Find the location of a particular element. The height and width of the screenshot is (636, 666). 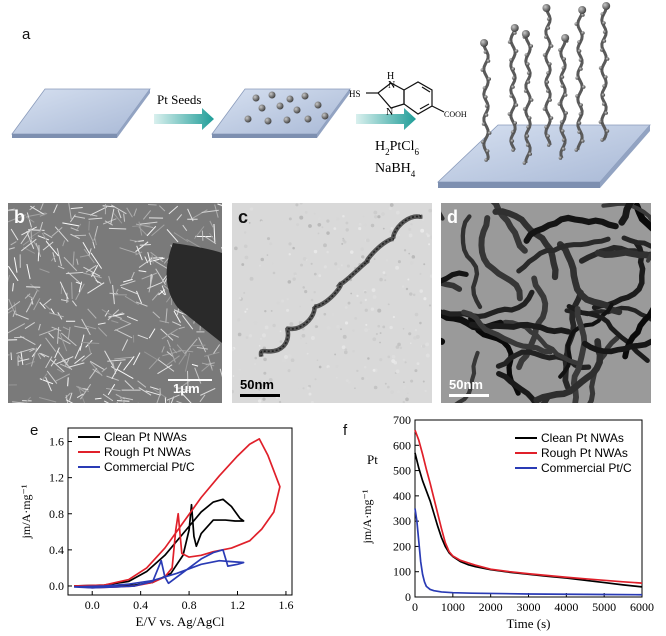

tem-texture-d is located at coordinates (546, 303).